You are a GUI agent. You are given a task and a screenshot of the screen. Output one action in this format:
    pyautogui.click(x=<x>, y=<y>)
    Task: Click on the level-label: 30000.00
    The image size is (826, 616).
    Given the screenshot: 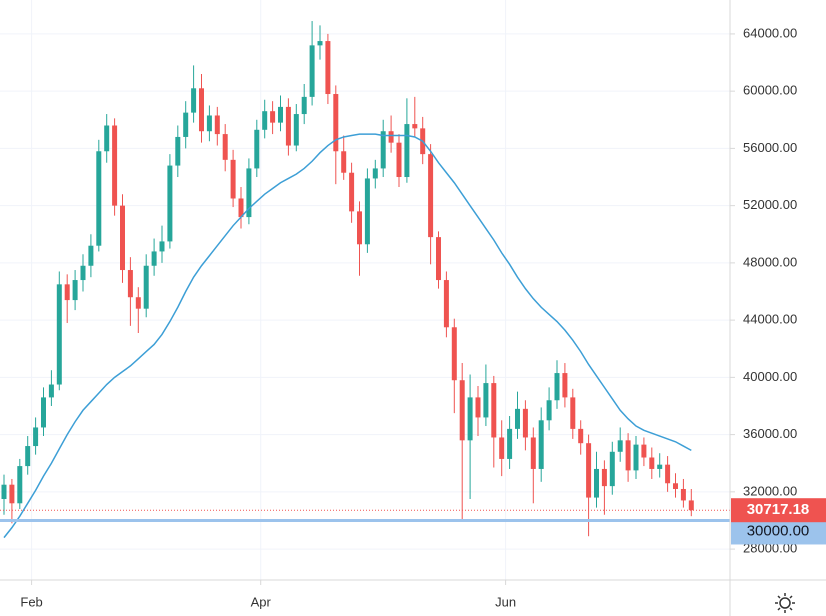 What is the action you would take?
    pyautogui.click(x=778, y=530)
    